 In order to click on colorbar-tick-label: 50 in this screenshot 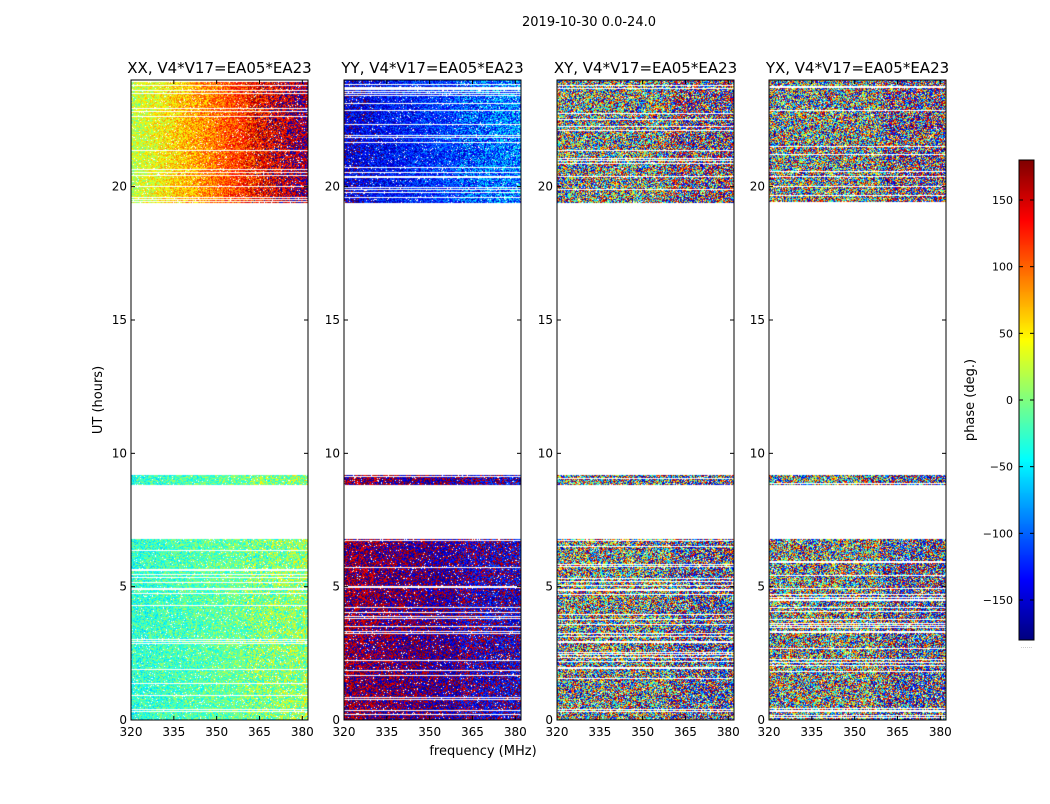, I will do `click(1006, 333)`.